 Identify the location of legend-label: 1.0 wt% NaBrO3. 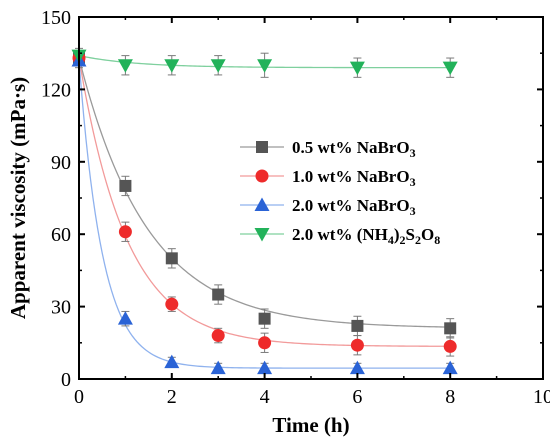
(354, 178).